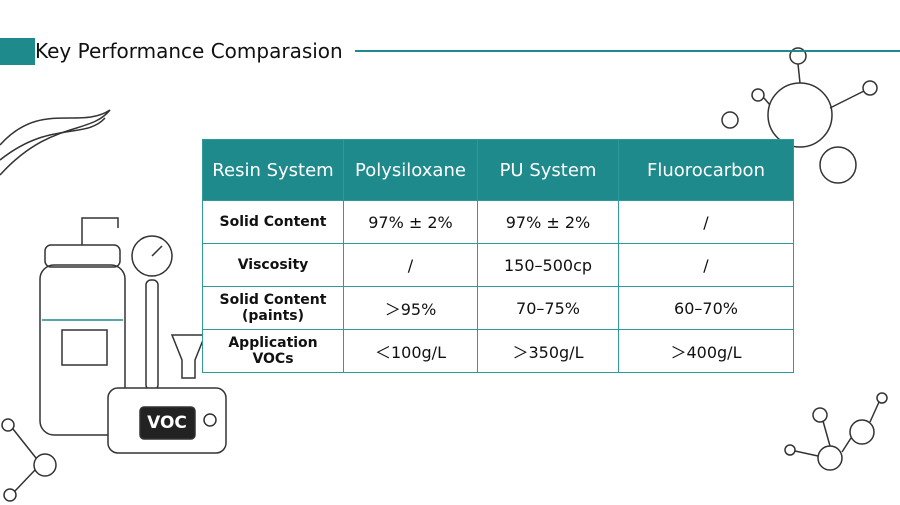  What do you see at coordinates (273, 265) in the screenshot?
I see `row-header: Viscosity` at bounding box center [273, 265].